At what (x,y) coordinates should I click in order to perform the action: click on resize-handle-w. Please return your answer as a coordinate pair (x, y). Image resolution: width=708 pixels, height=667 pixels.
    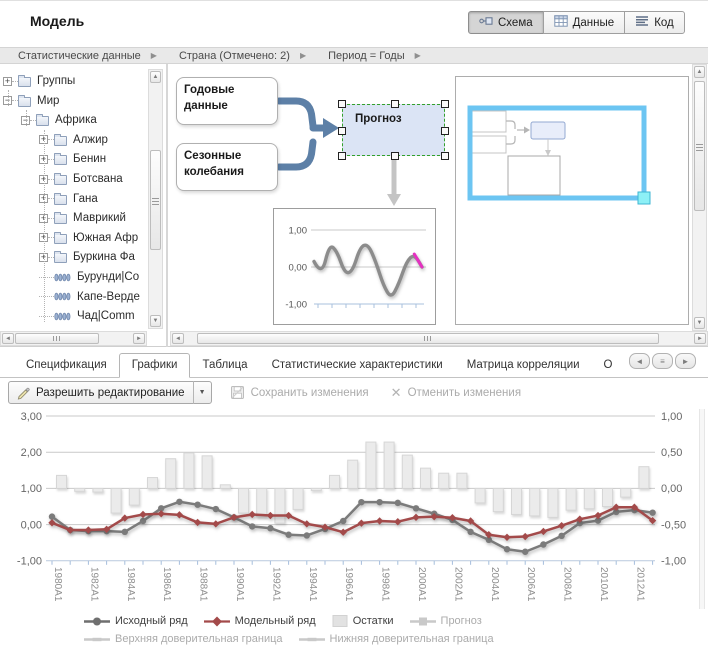
    Looking at the image, I should click on (342, 131).